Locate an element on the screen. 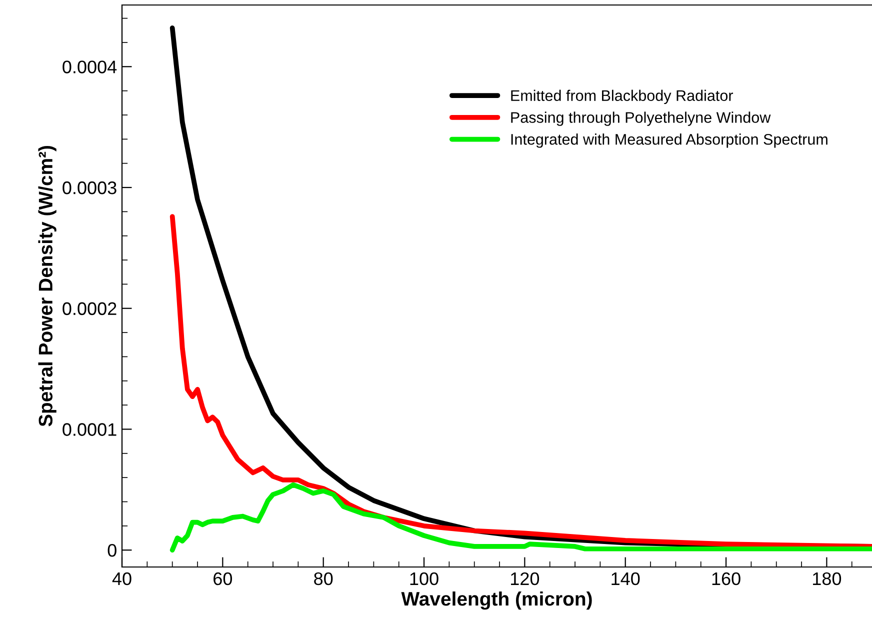  legend-label: Emitted from Blackbody Radiator is located at coordinates (622, 97).